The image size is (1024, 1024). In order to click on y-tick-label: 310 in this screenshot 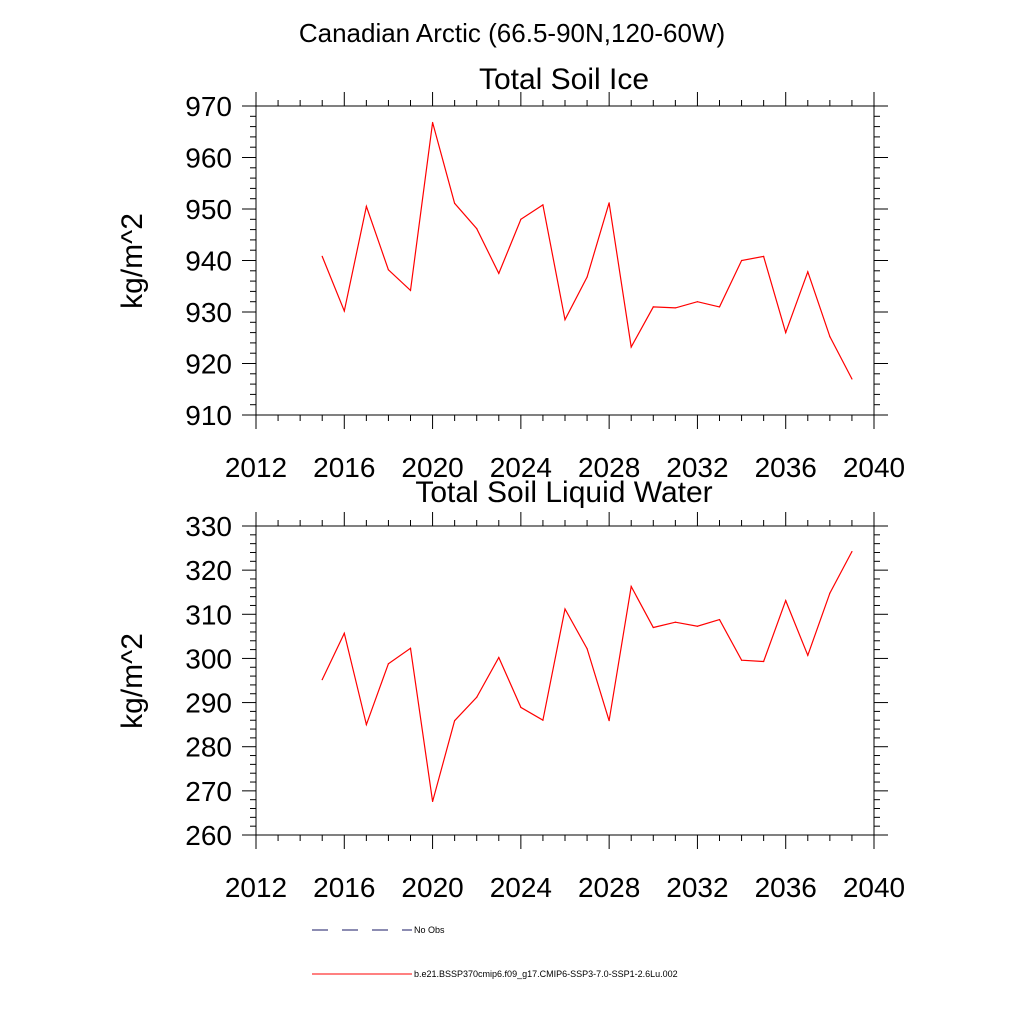, I will do `click(208, 614)`.